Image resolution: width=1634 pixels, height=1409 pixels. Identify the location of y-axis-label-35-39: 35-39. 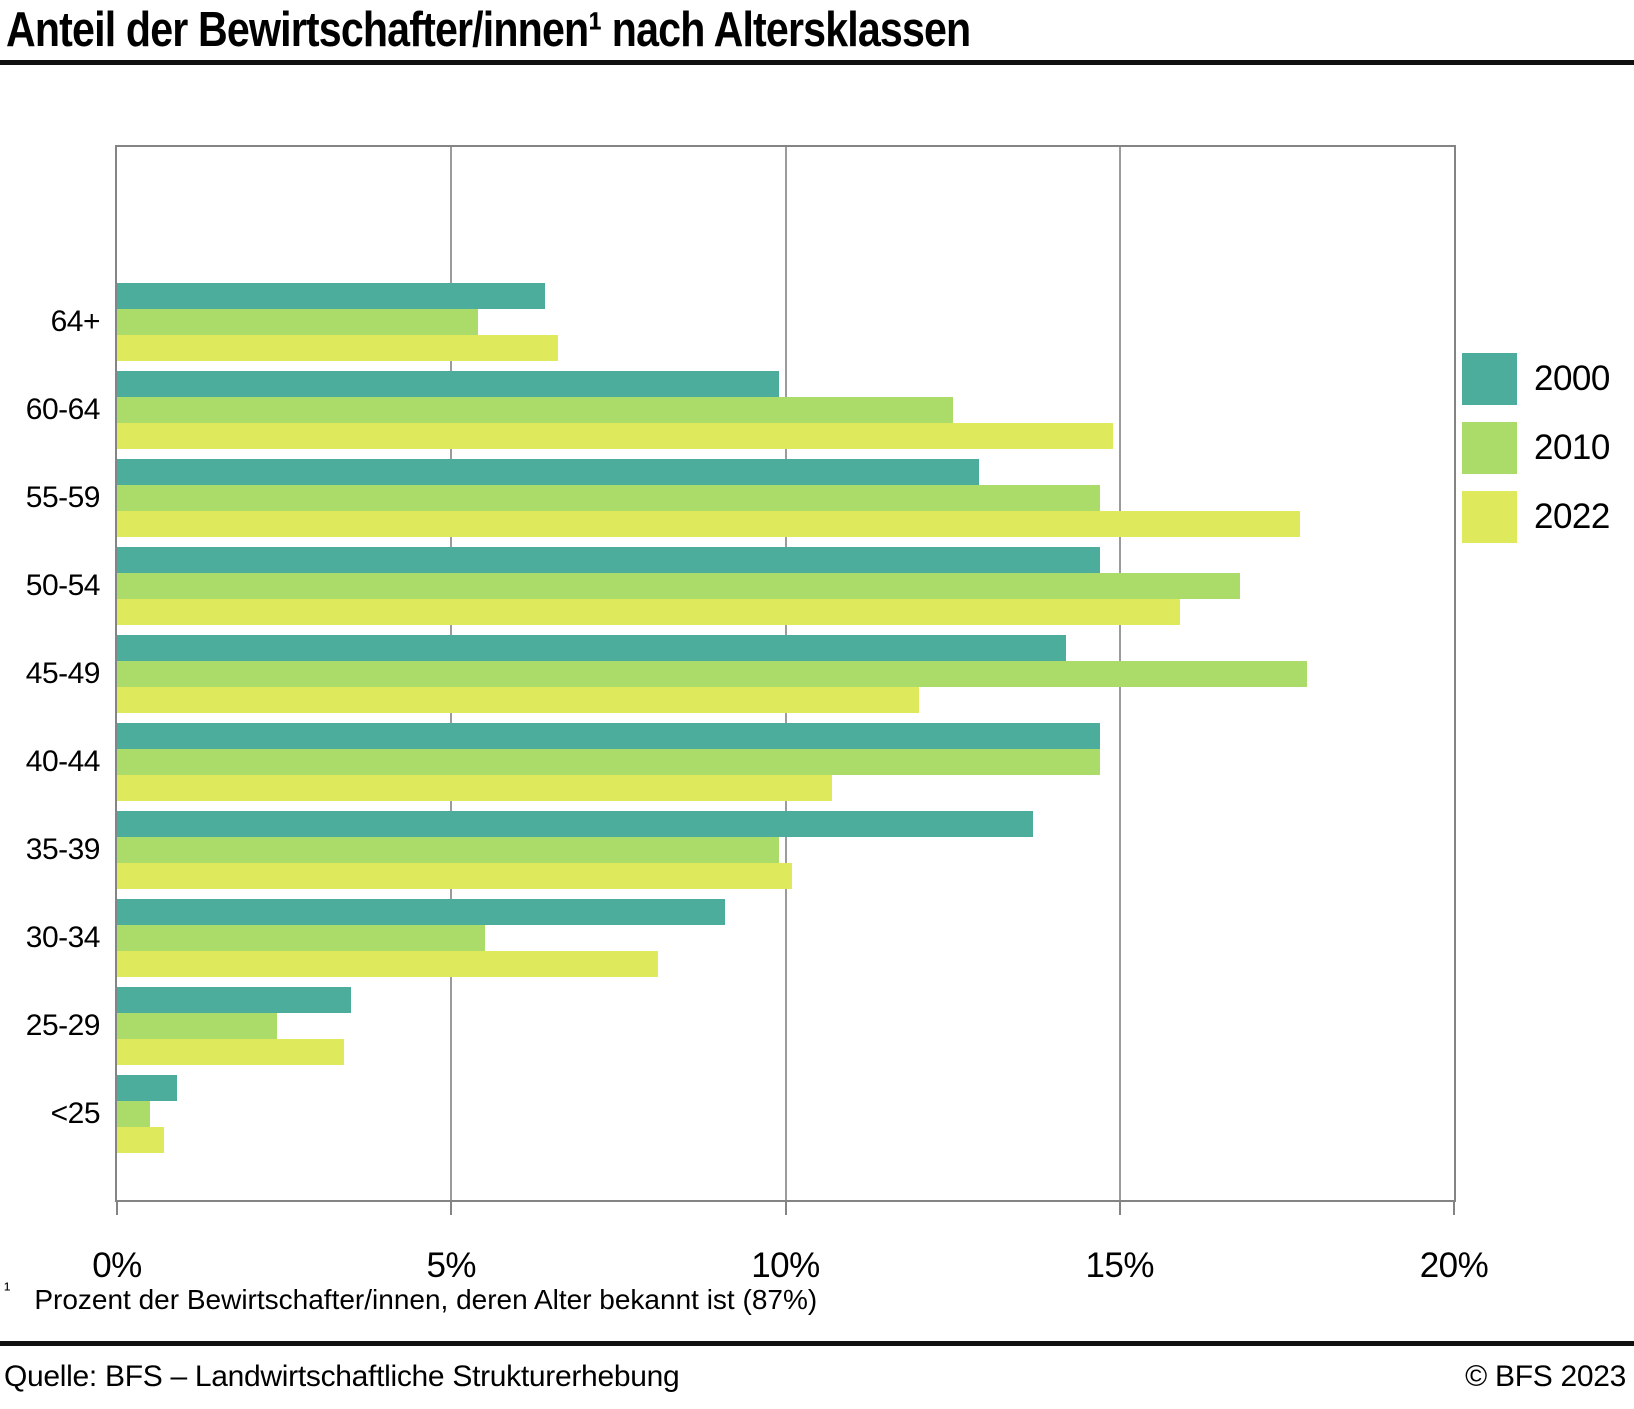
(63, 849).